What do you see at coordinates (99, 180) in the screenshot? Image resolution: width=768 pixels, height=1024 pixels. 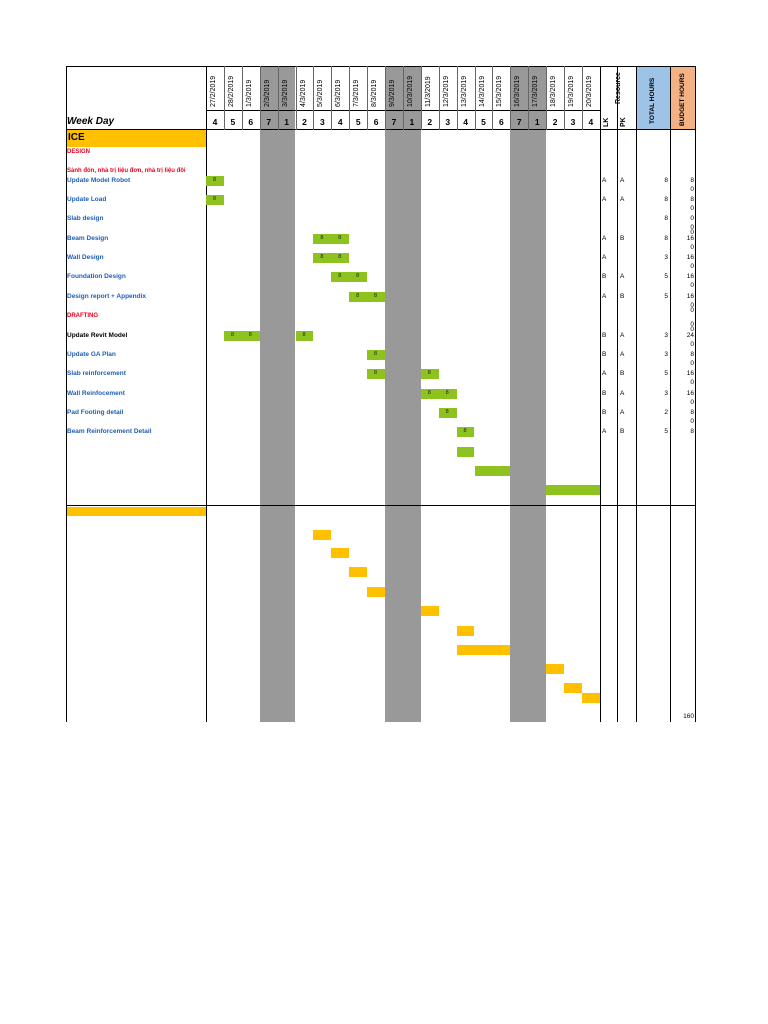 I see `task-label: Update Model Robot` at bounding box center [99, 180].